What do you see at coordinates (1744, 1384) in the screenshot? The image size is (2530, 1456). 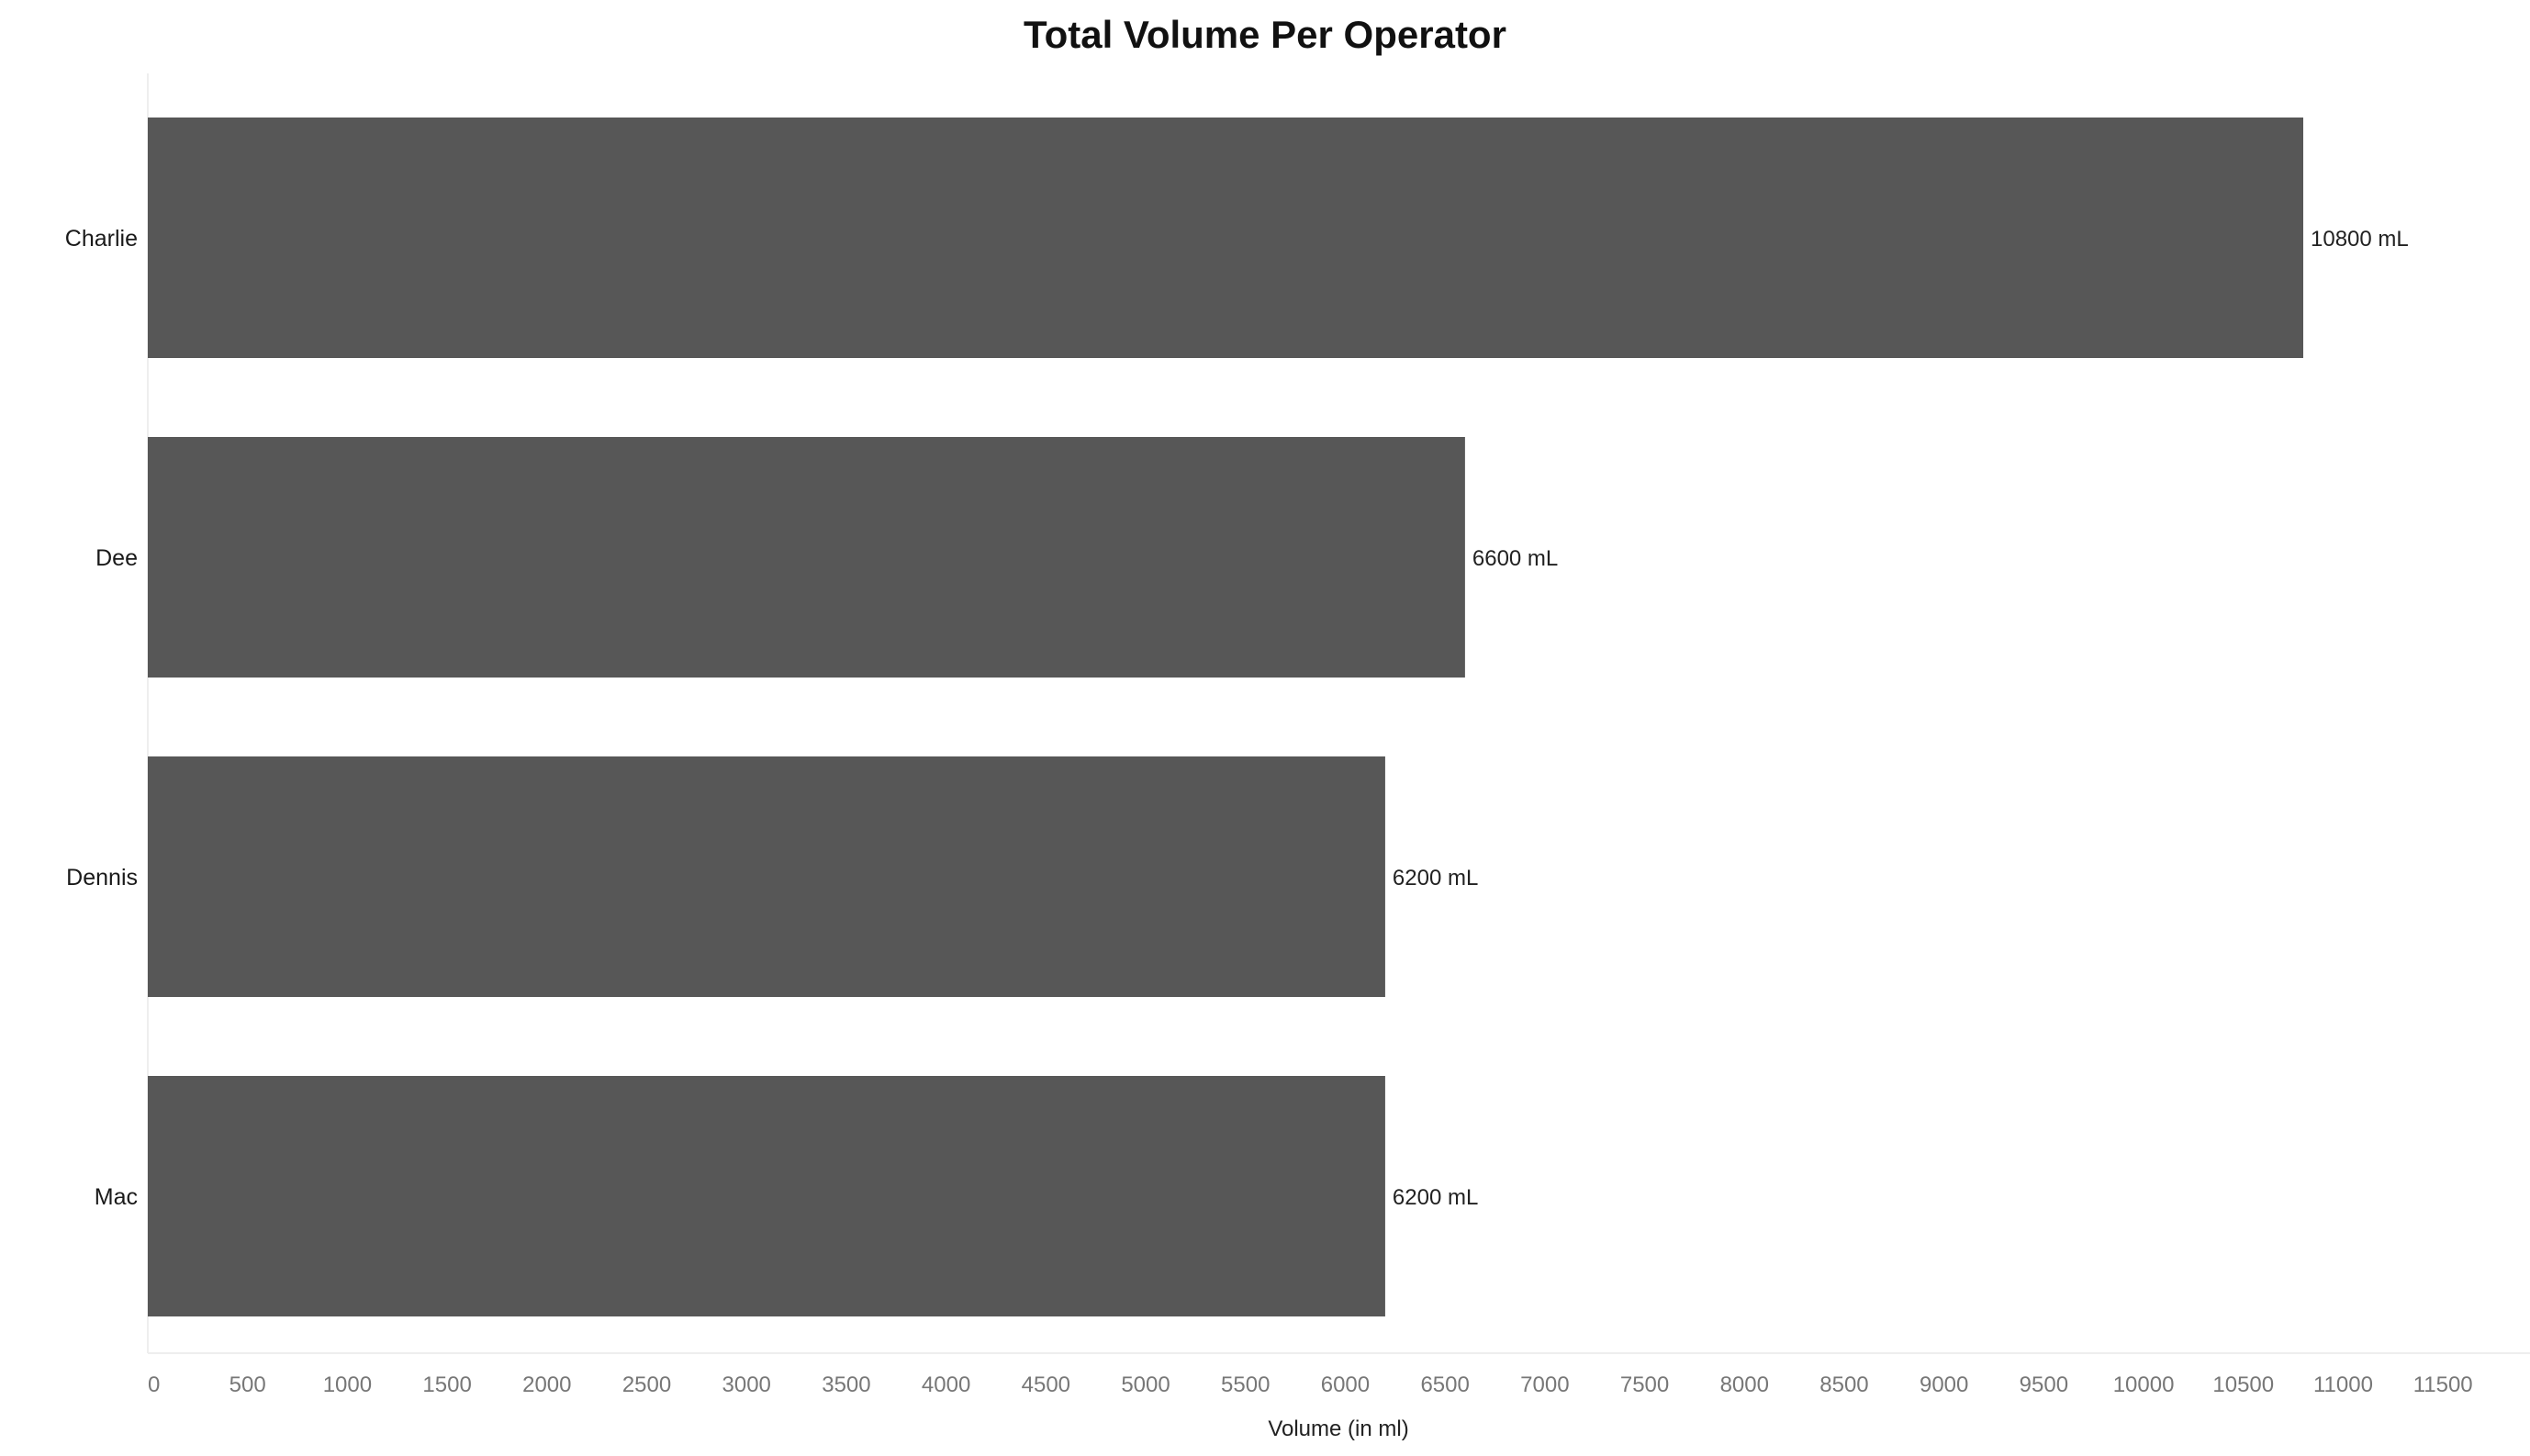 I see `x-tick-label: 8000` at bounding box center [1744, 1384].